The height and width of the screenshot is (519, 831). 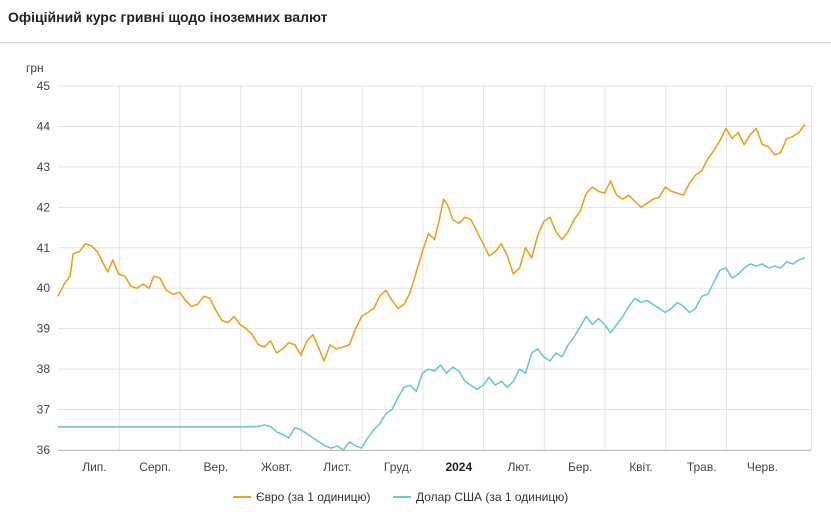 I want to click on y-tick-label: 44, so click(x=44, y=126).